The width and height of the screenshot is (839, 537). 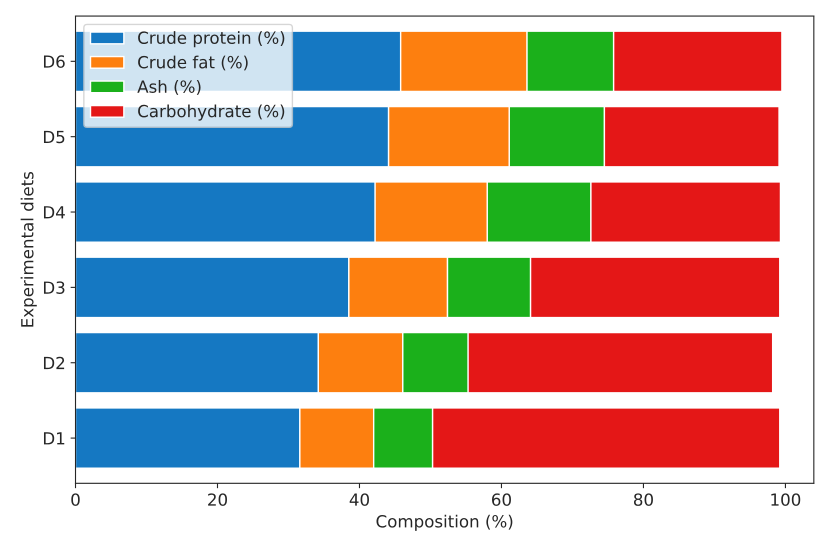 What do you see at coordinates (54, 287) in the screenshot?
I see `y-tick-label: D3` at bounding box center [54, 287].